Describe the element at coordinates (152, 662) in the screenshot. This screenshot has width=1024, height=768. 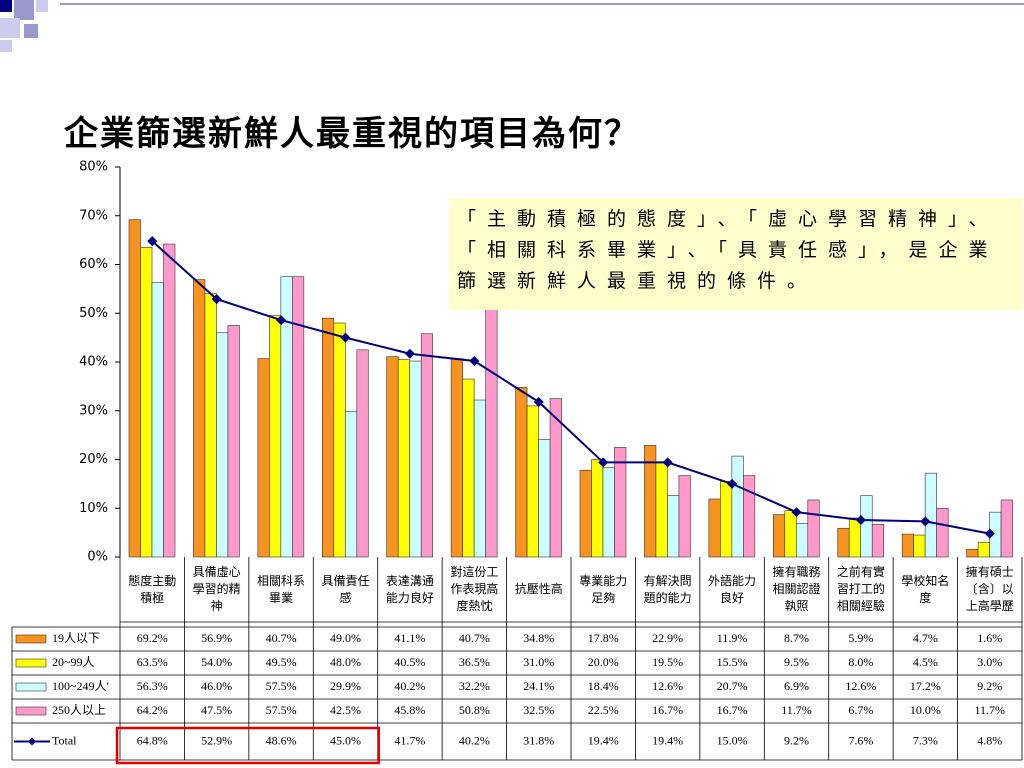
I see `data-label: 63.5%` at that location.